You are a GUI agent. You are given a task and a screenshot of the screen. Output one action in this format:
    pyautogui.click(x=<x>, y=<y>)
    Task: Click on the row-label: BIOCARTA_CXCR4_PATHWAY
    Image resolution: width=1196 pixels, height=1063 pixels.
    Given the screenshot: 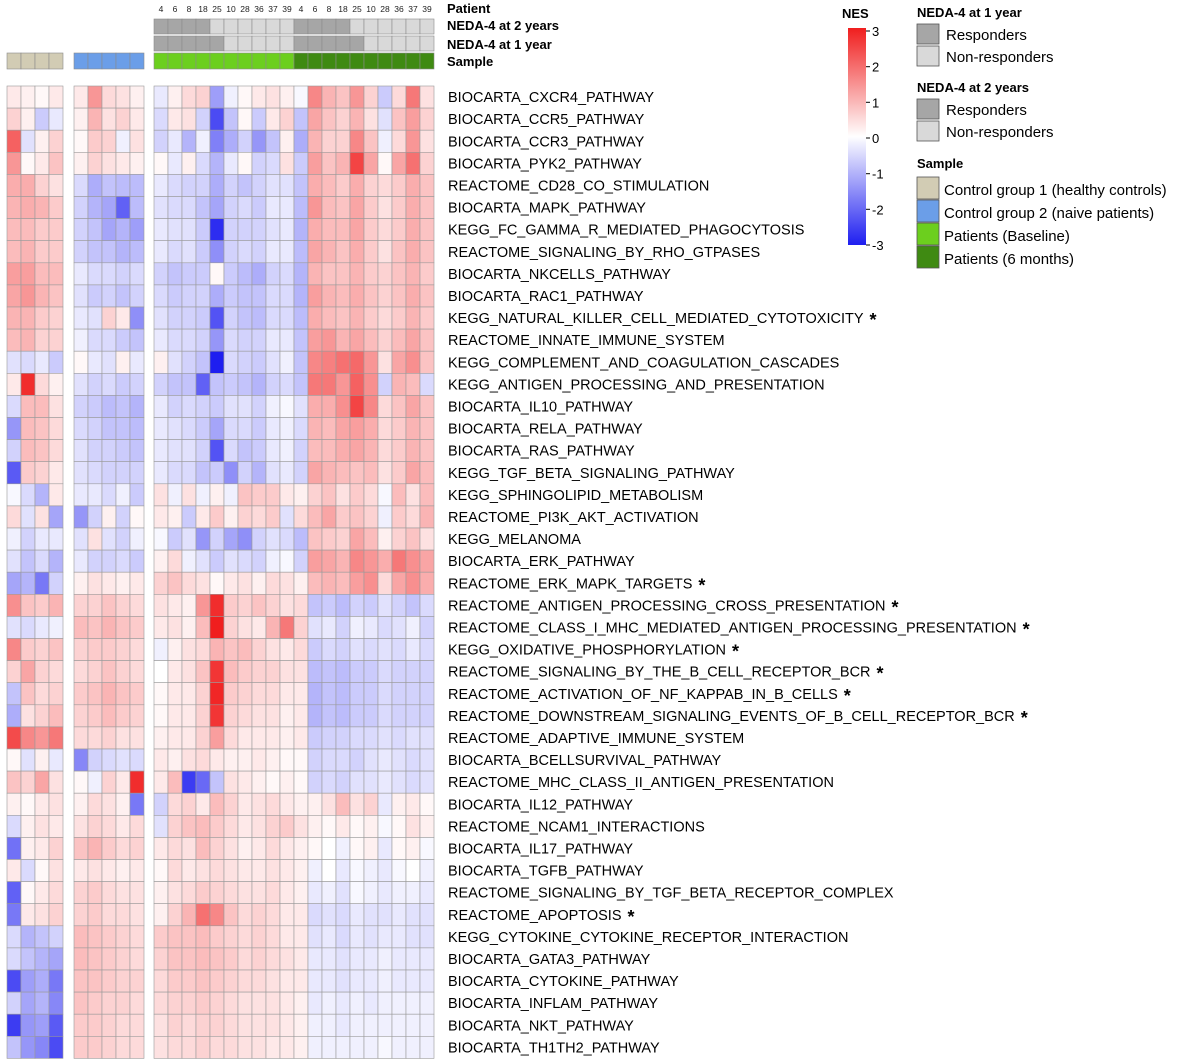 What is the action you would take?
    pyautogui.click(x=551, y=98)
    